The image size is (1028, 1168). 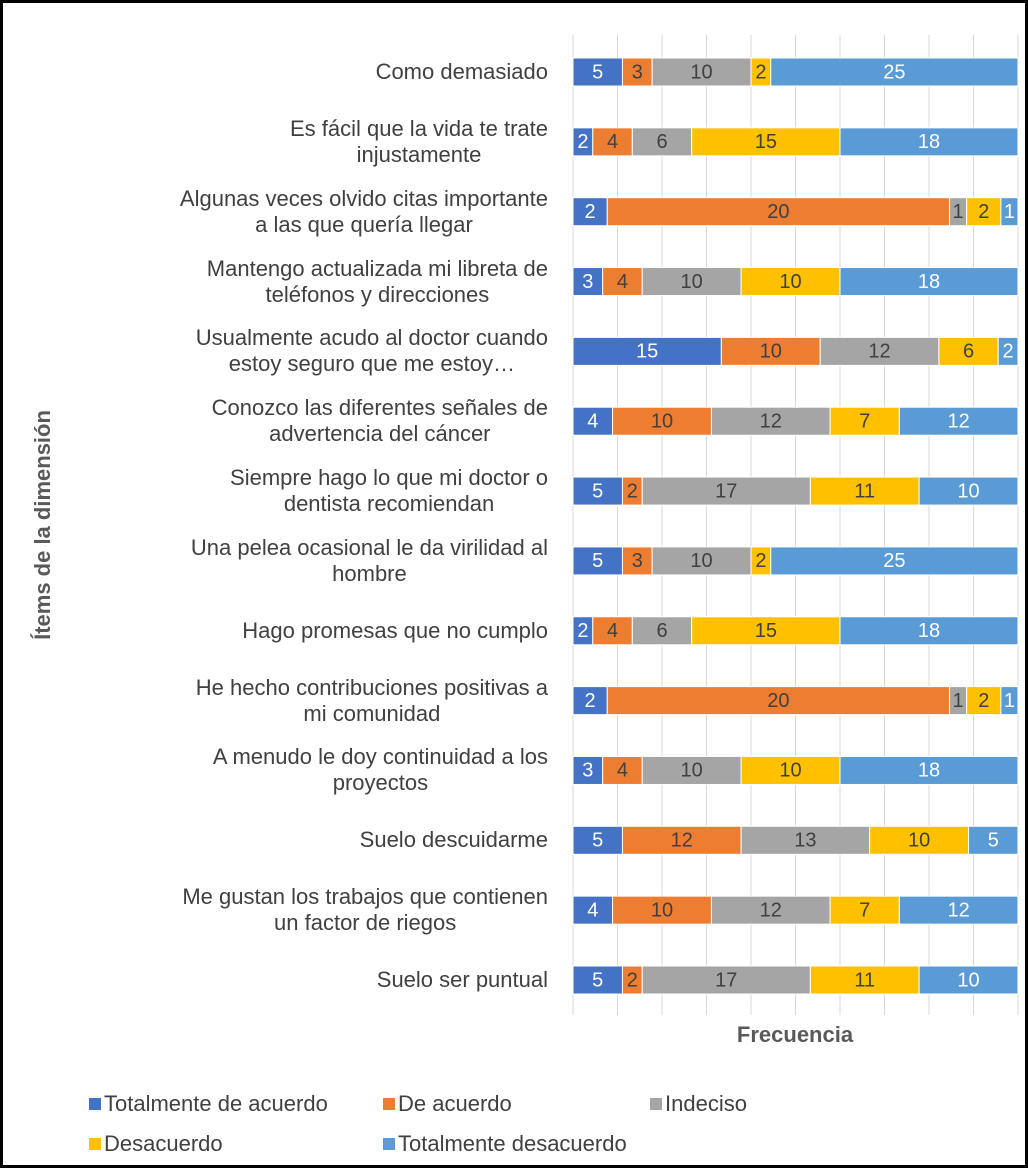 I want to click on legend-label: Totalmente desacuerdo, so click(x=512, y=1143).